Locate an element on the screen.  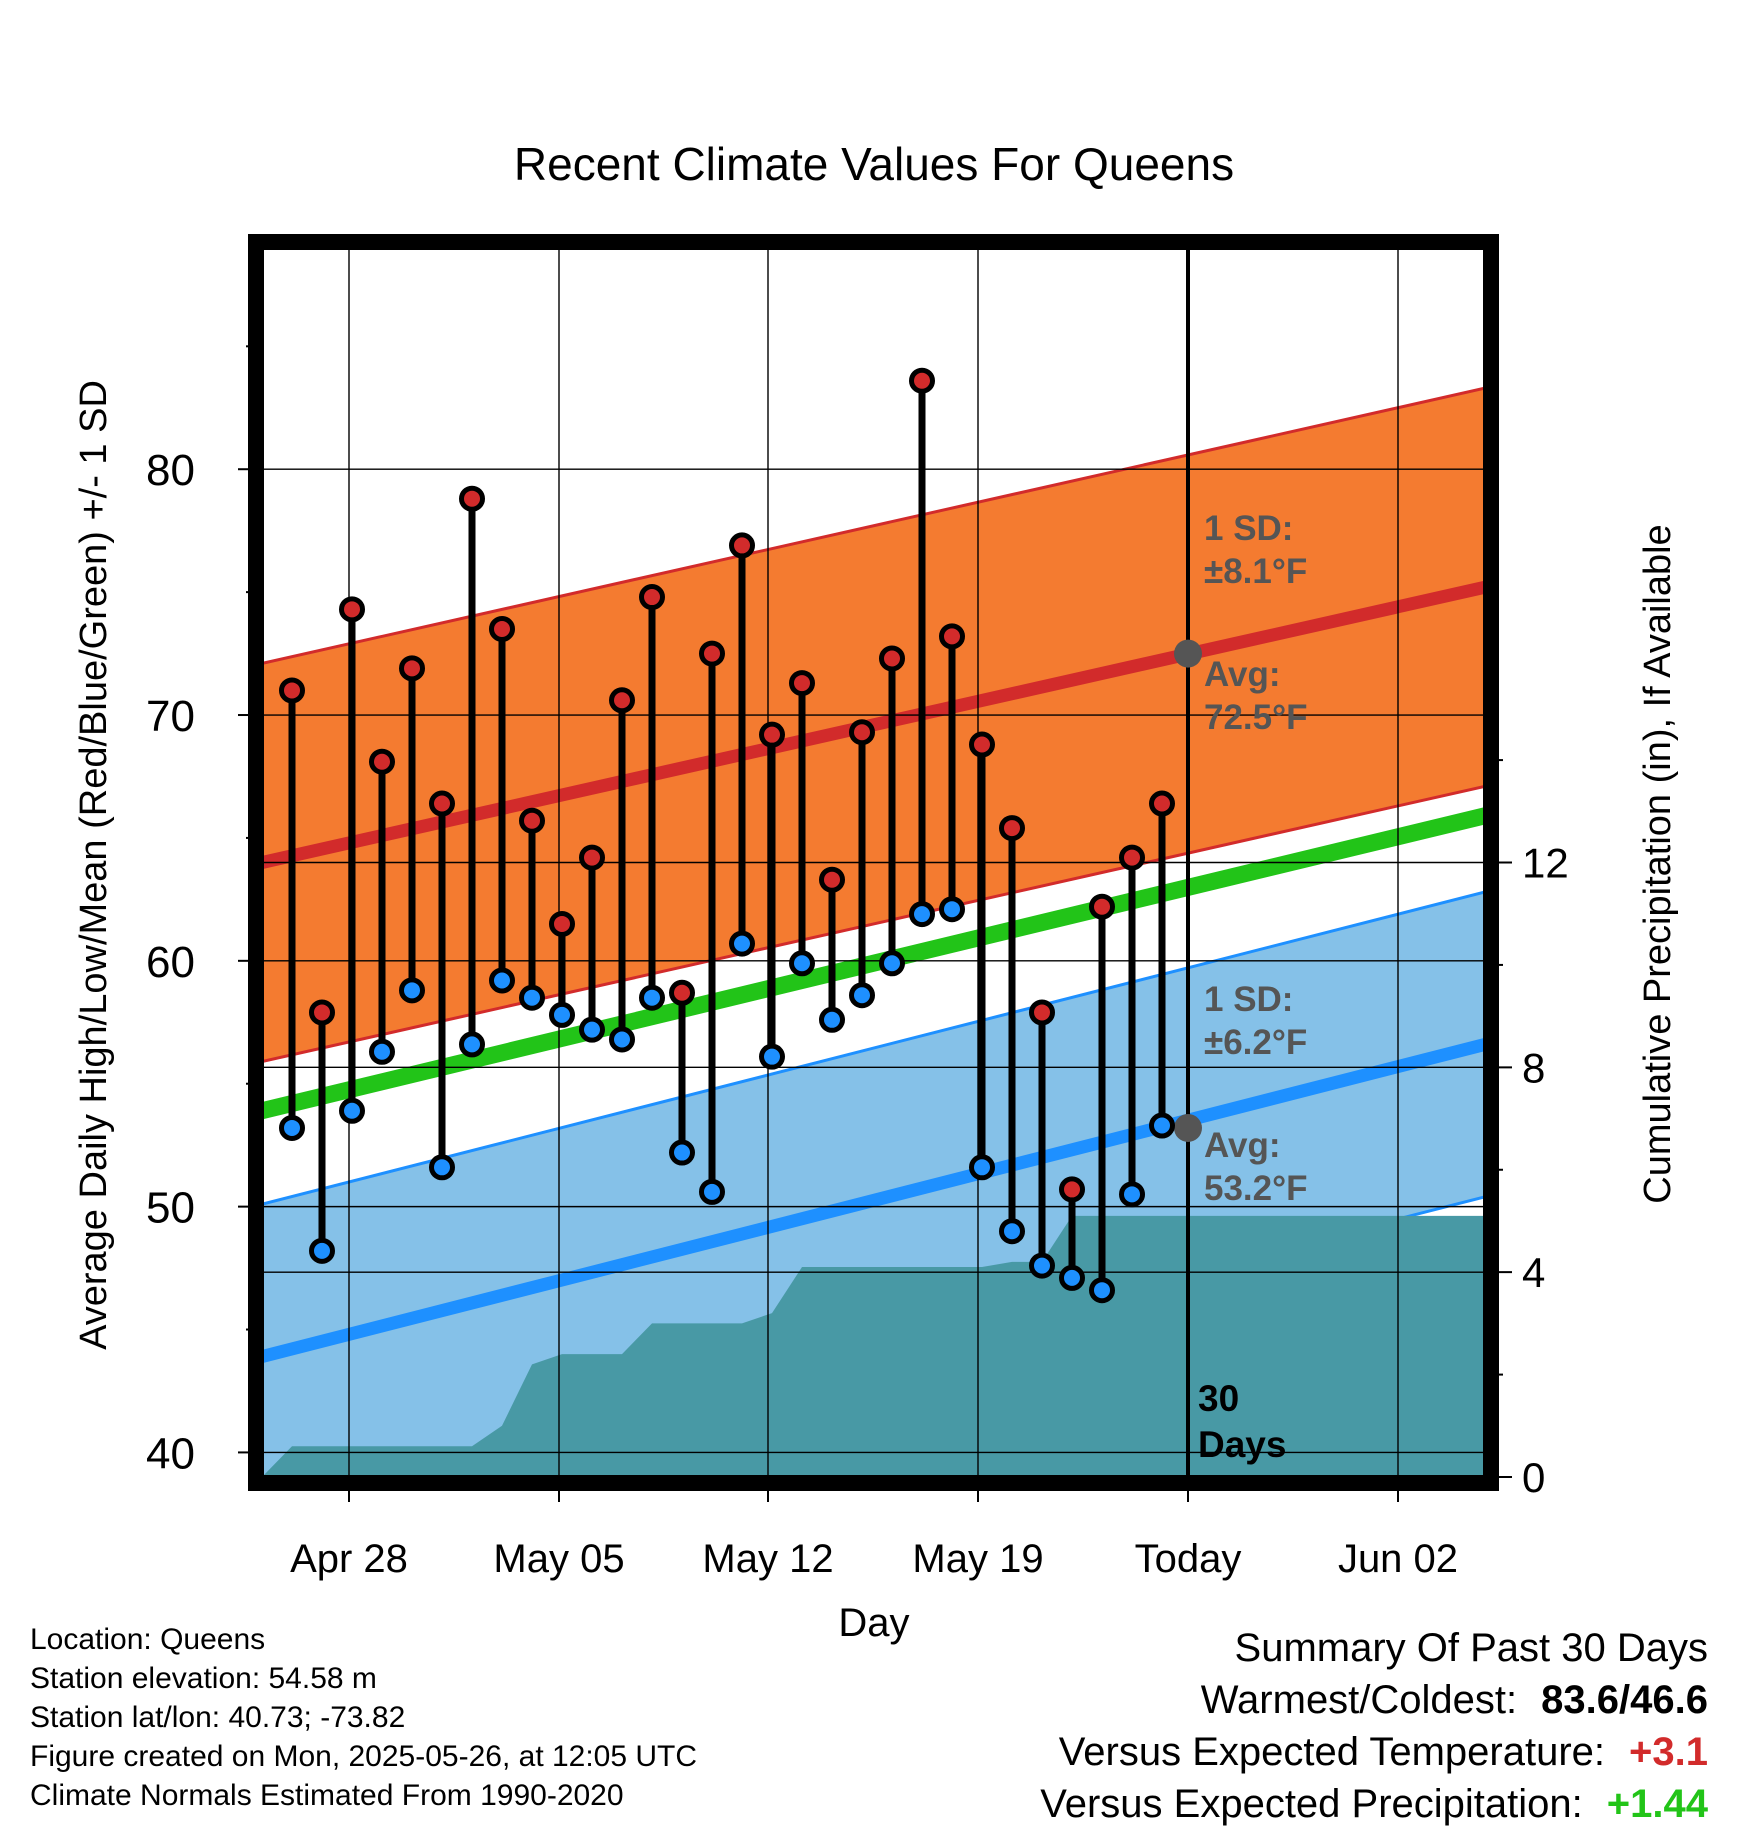
y2-tick-label: 12 is located at coordinates (1545, 863).